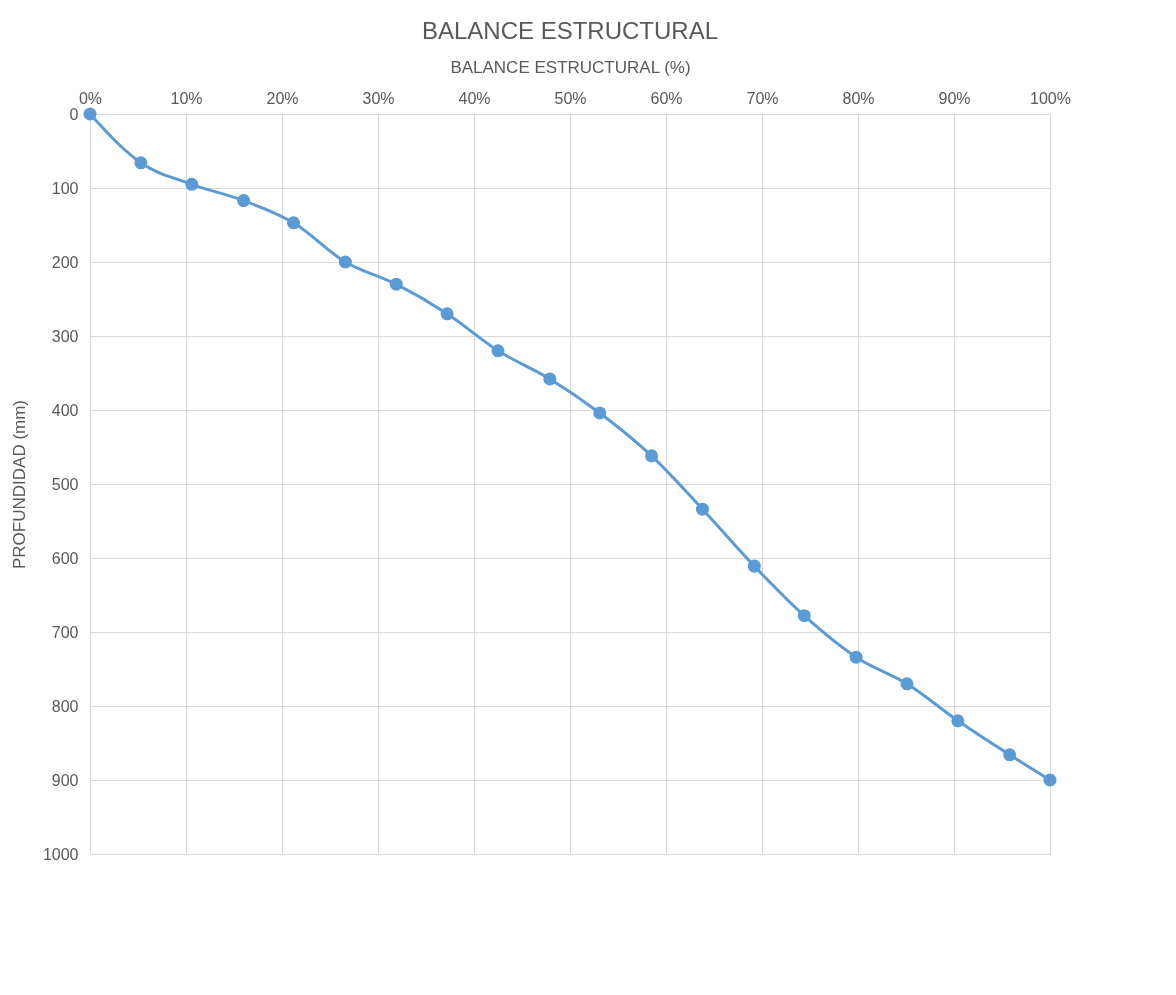 The width and height of the screenshot is (1176, 995). What do you see at coordinates (65, 558) in the screenshot?
I see `y-tick-label: 600` at bounding box center [65, 558].